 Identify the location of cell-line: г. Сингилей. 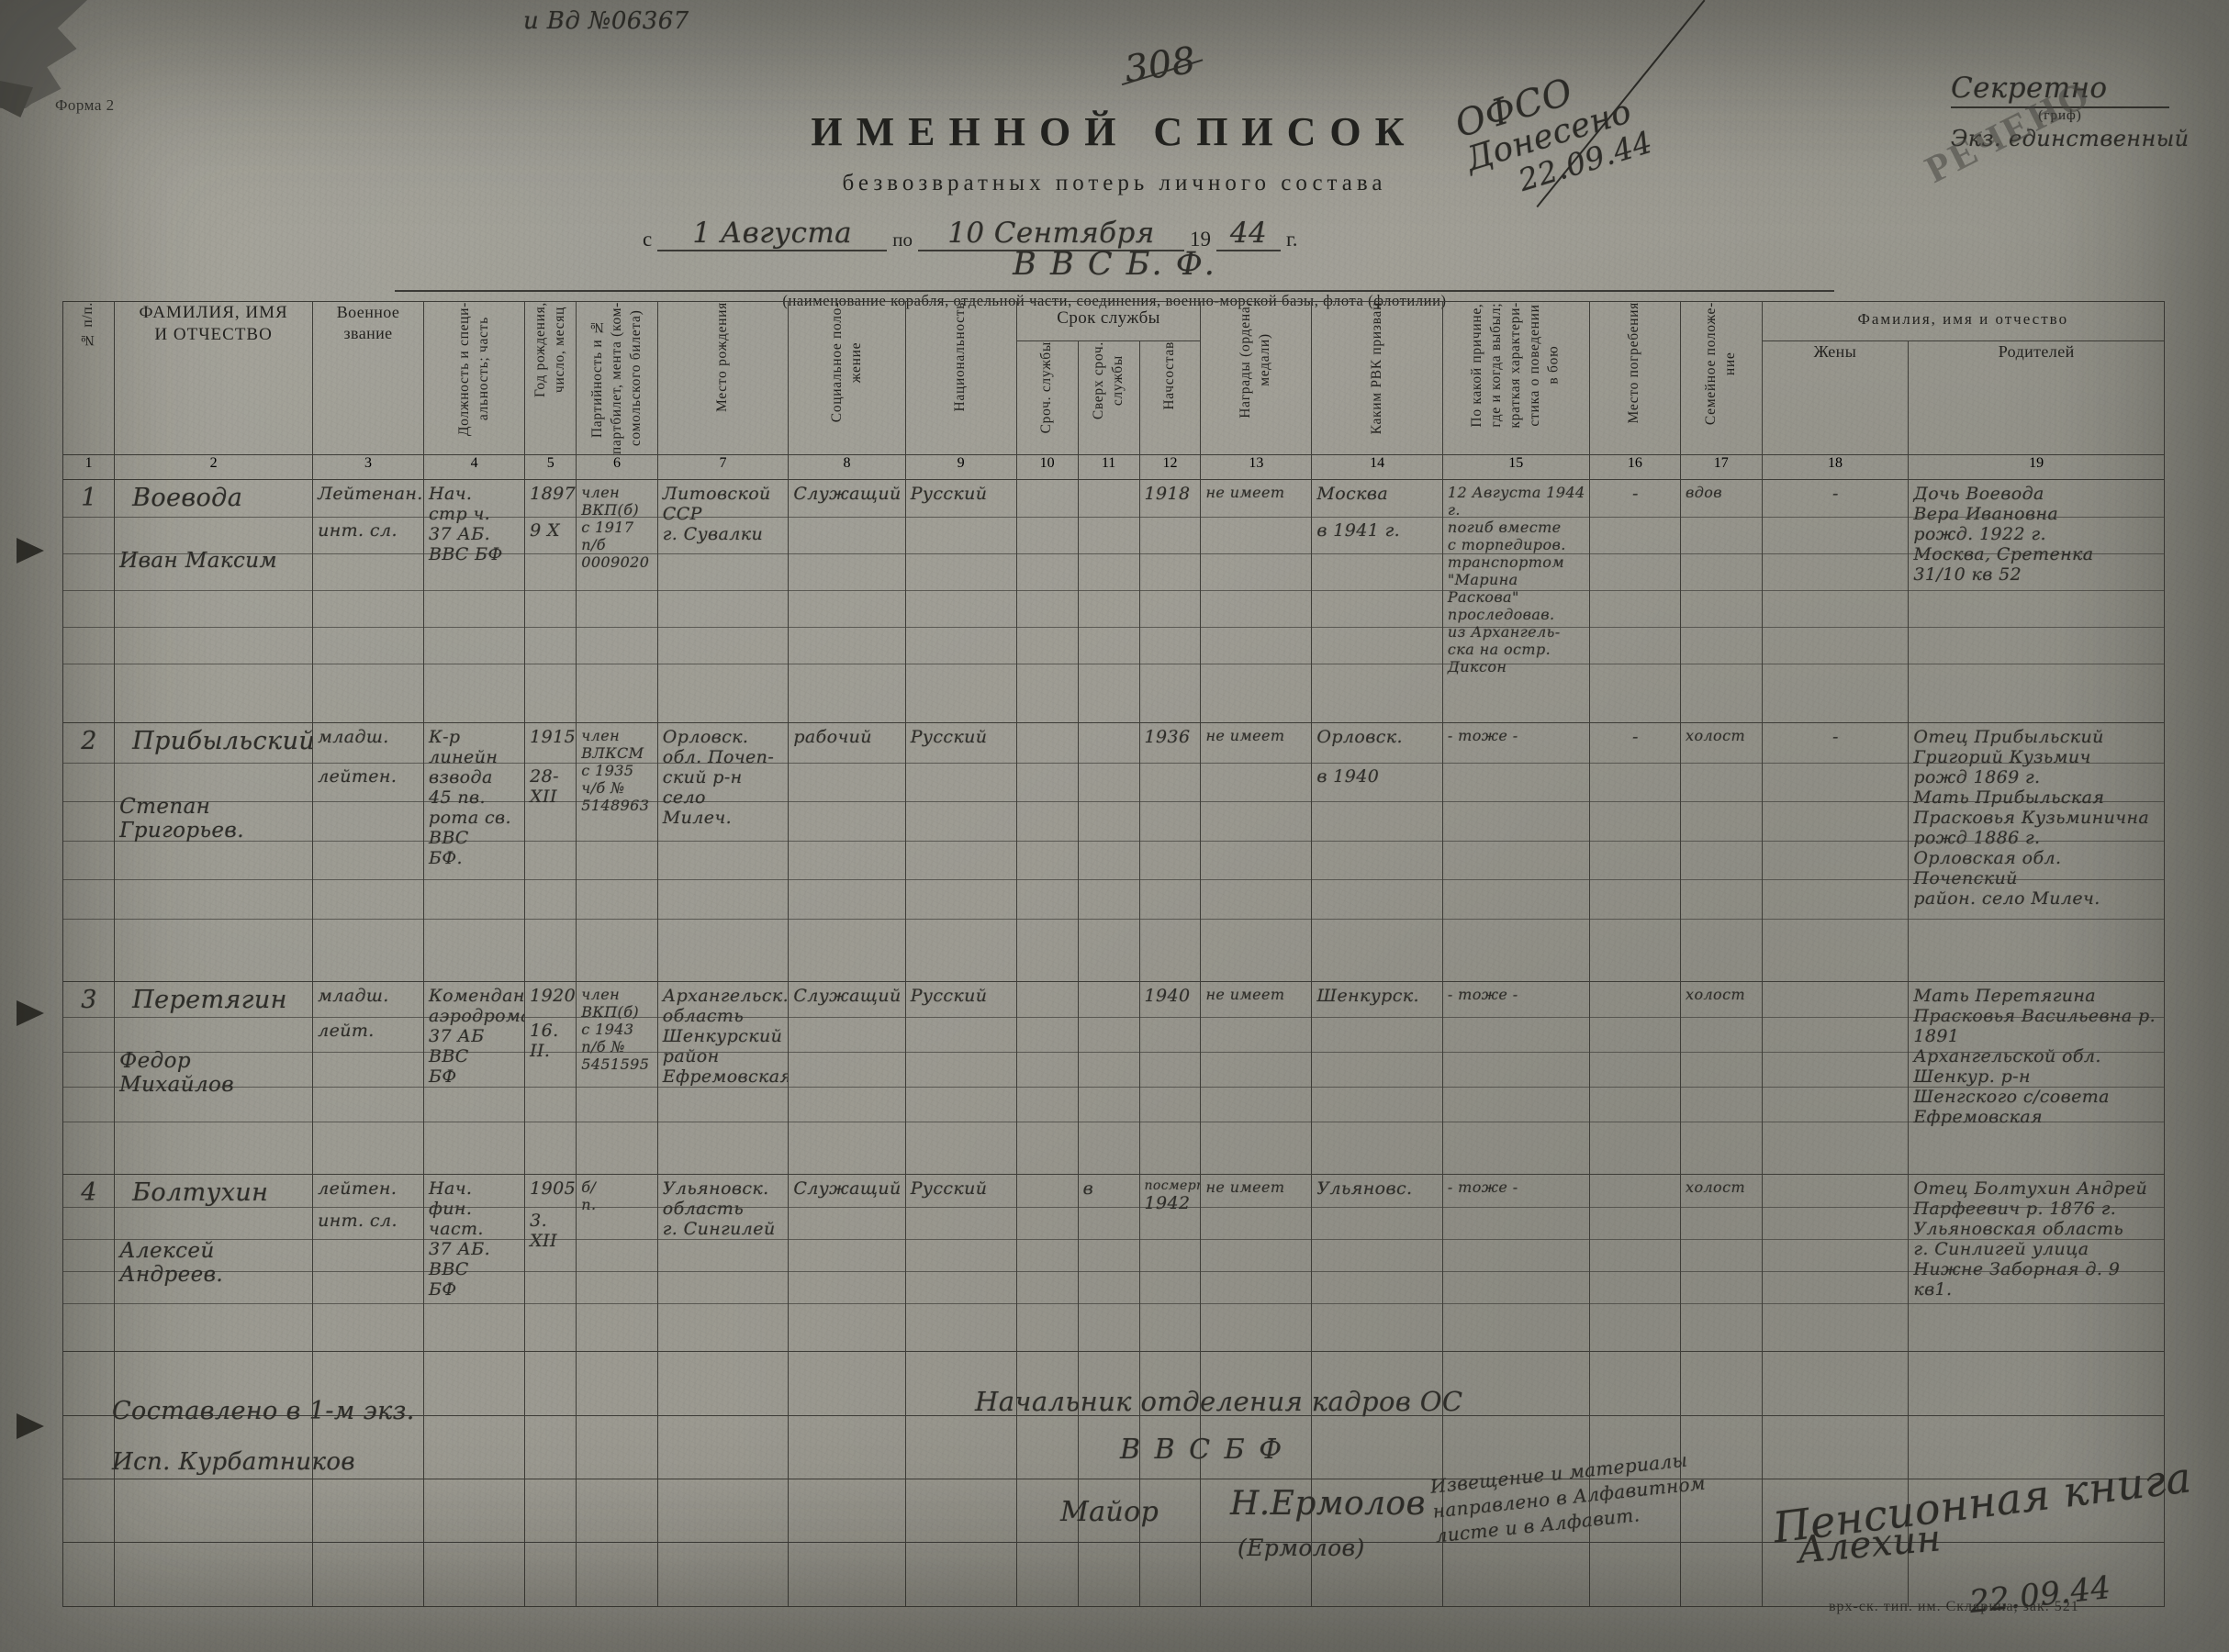
(719, 1228).